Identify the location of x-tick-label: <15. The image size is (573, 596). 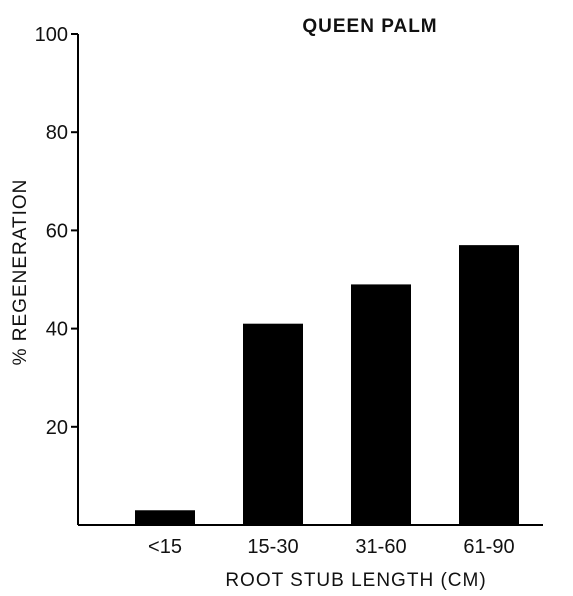
(165, 547).